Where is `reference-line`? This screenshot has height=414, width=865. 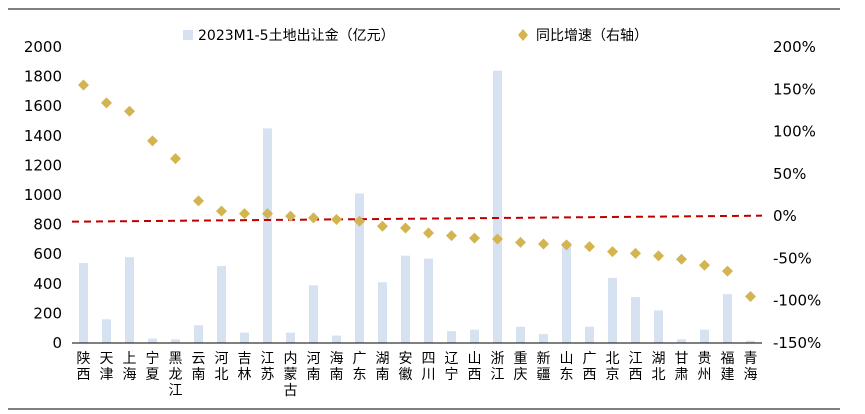
reference-line is located at coordinates (417, 218).